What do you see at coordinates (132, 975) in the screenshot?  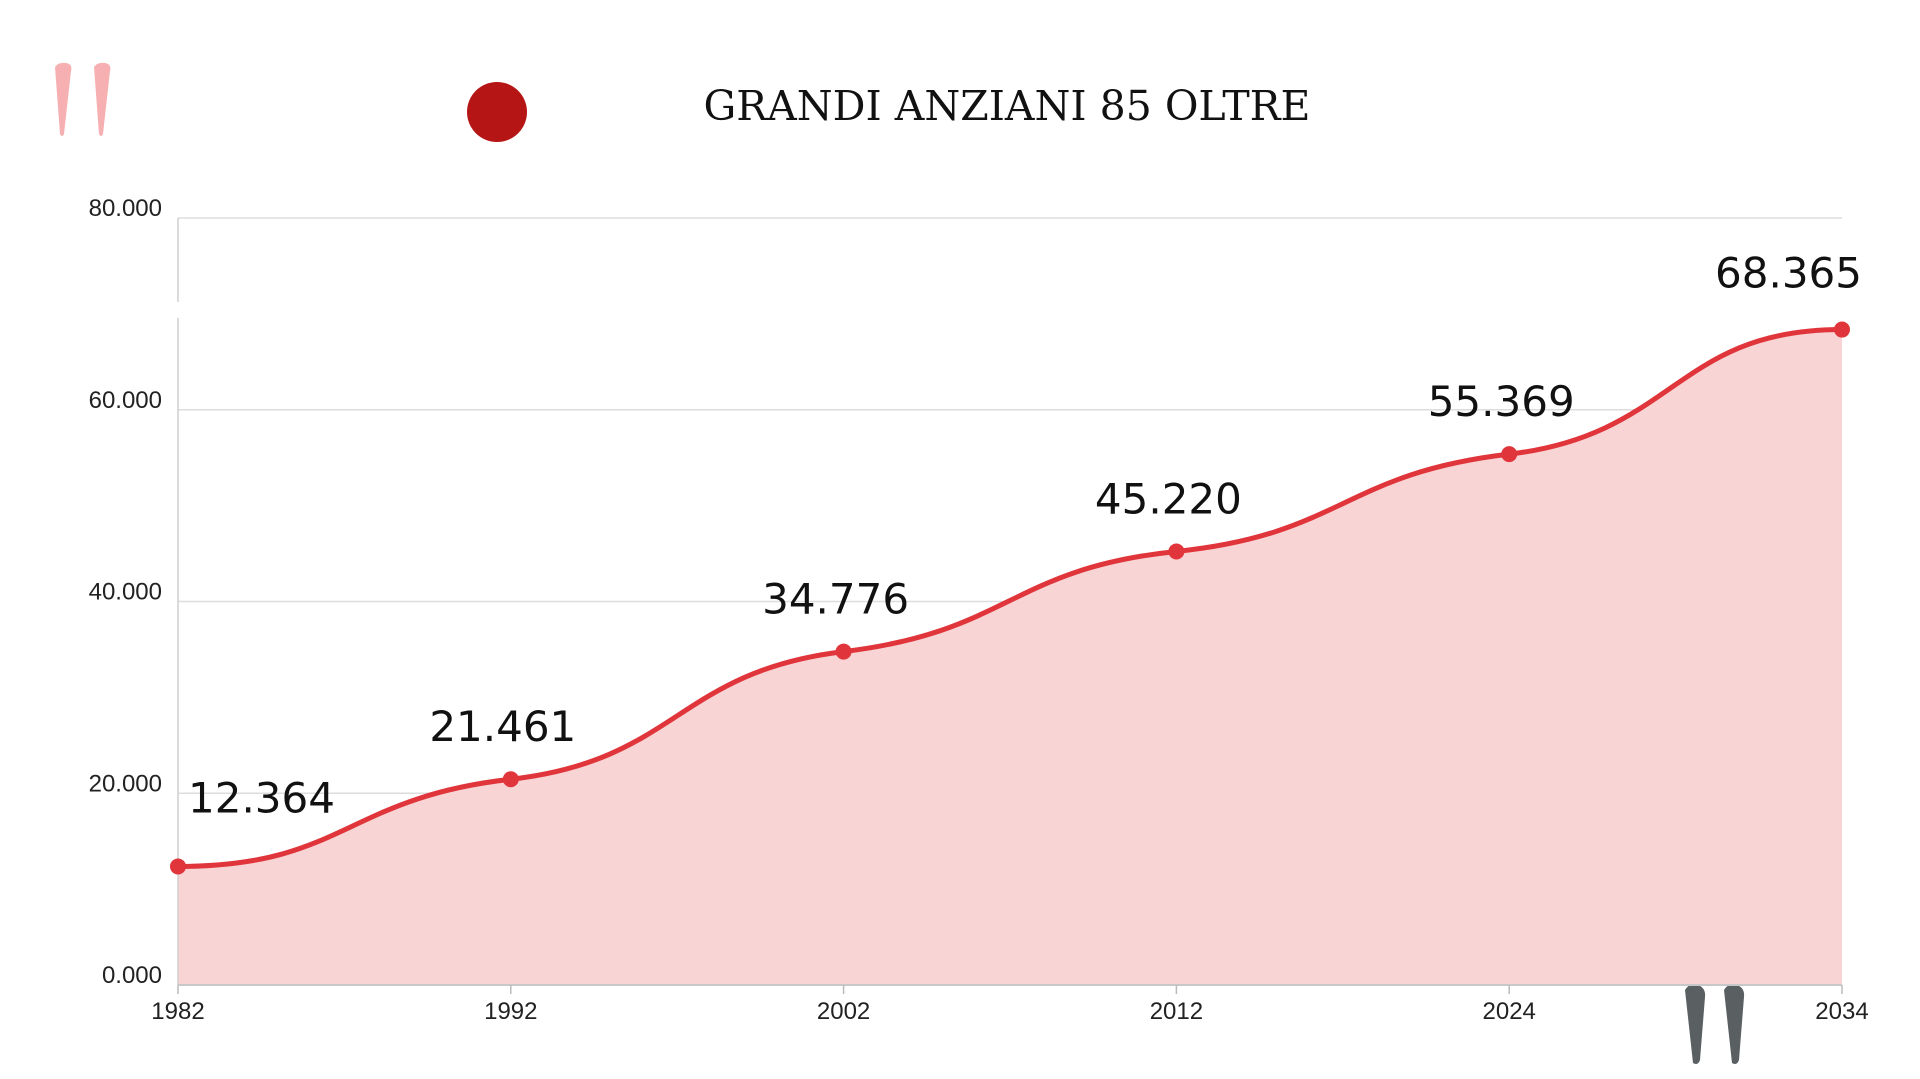 I see `y-tick-label: 0.000` at bounding box center [132, 975].